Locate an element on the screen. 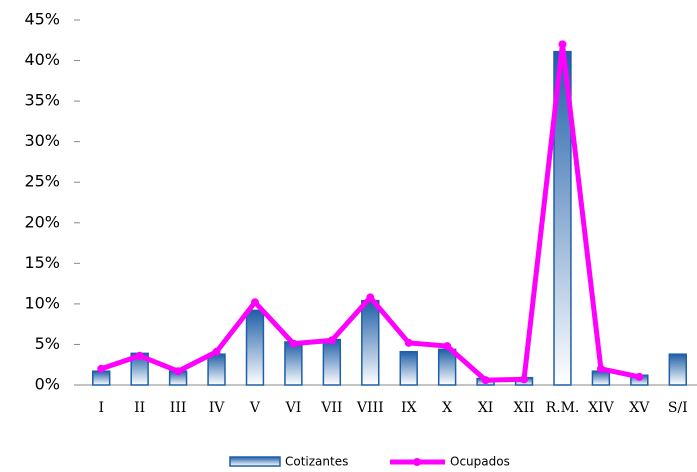 This screenshot has width=697, height=472. legend-label: Cotizantes is located at coordinates (316, 462).